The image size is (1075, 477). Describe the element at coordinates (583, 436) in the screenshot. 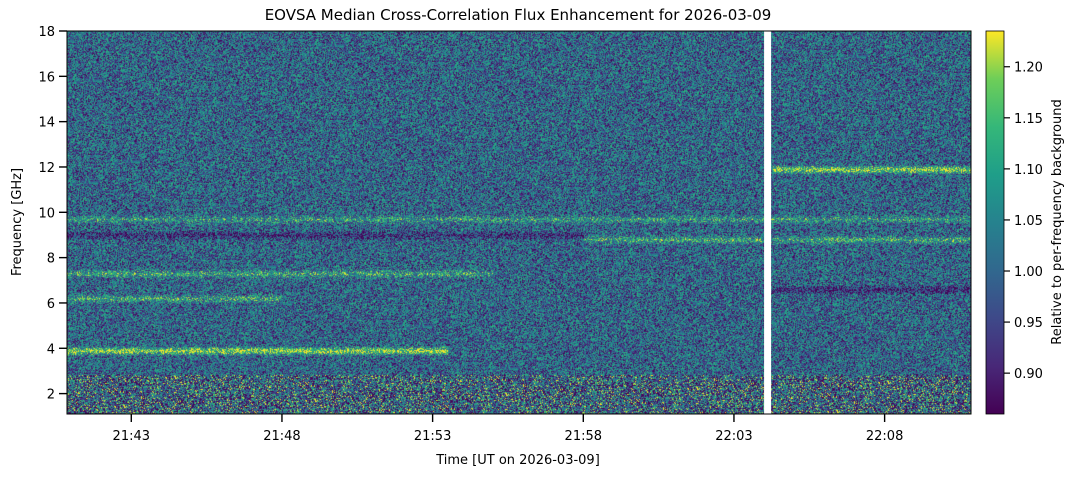

I see `x-tick-label: 21:58` at that location.